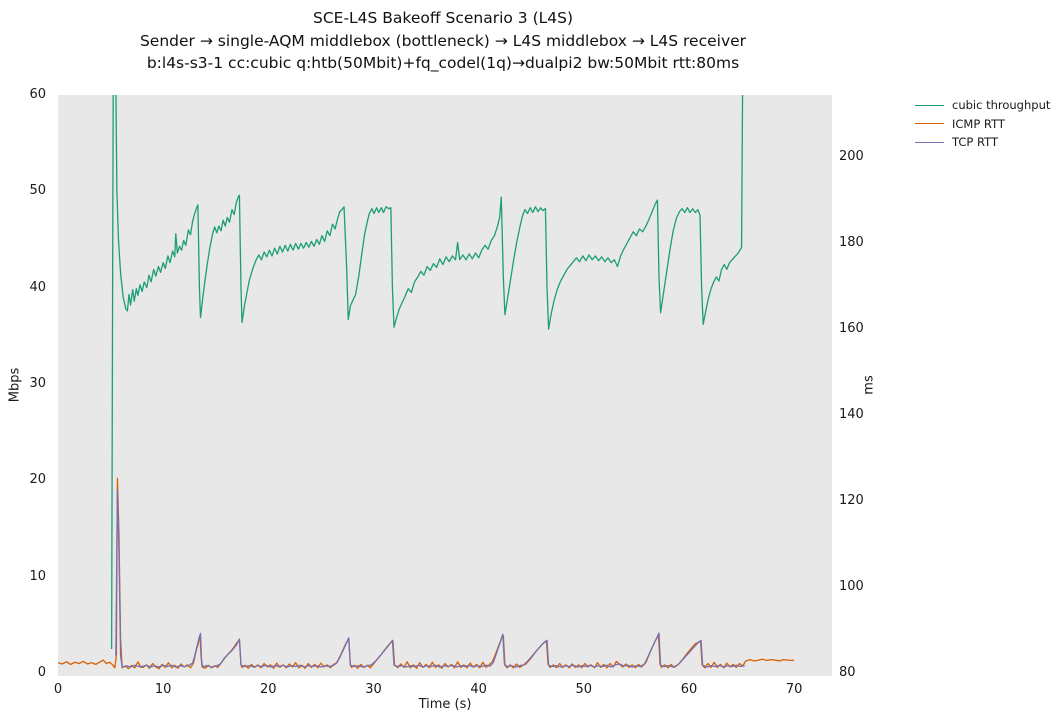 This screenshot has height=721, width=1063. Describe the element at coordinates (37, 480) in the screenshot. I see `left-axis-tick-20: 20` at that location.